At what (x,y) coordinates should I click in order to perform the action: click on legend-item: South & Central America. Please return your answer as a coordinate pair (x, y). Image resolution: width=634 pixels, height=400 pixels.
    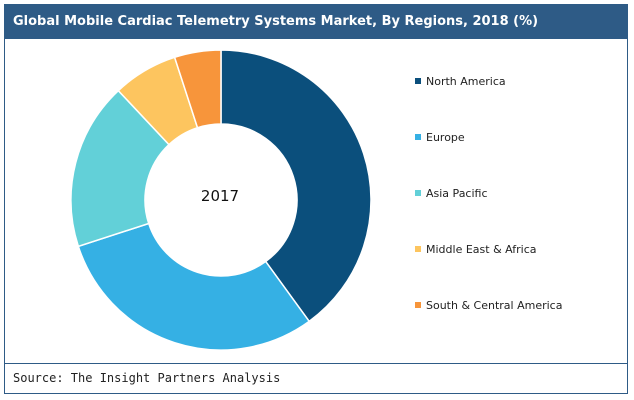
    Looking at the image, I should click on (488, 305).